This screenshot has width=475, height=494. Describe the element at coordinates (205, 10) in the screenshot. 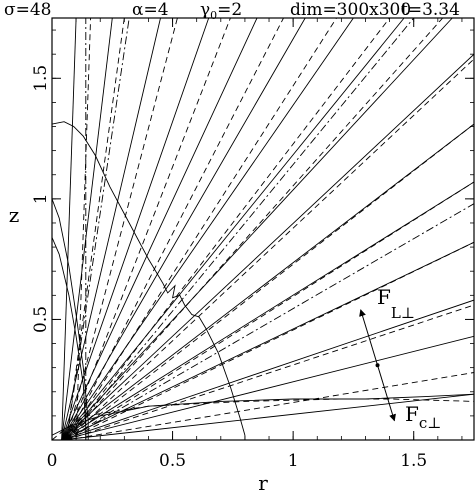

I see `header-gamma-symbol: γ` at that location.